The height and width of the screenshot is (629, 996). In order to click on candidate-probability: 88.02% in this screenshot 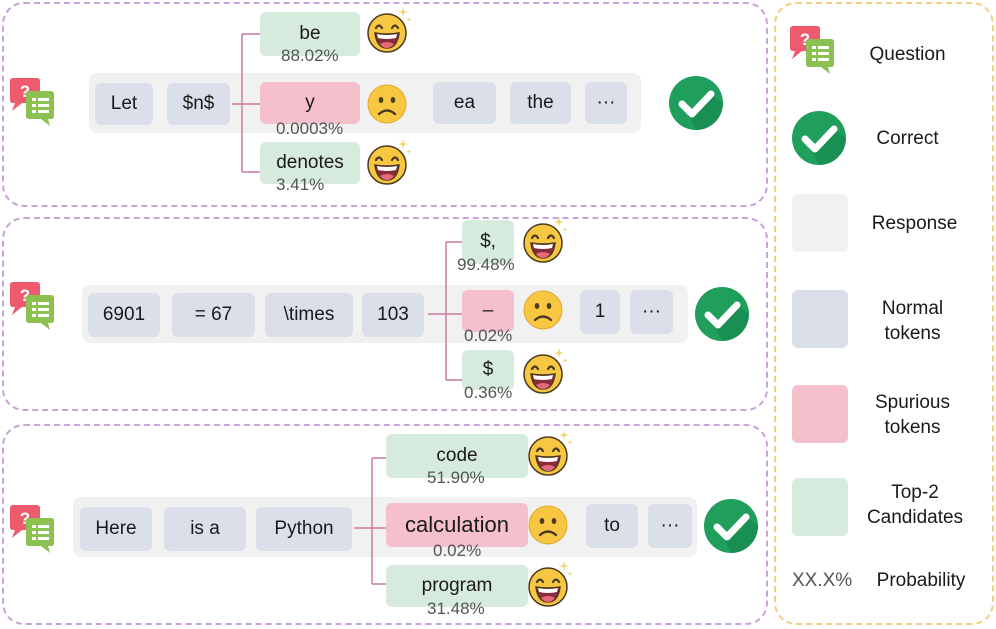, I will do `click(310, 55)`.